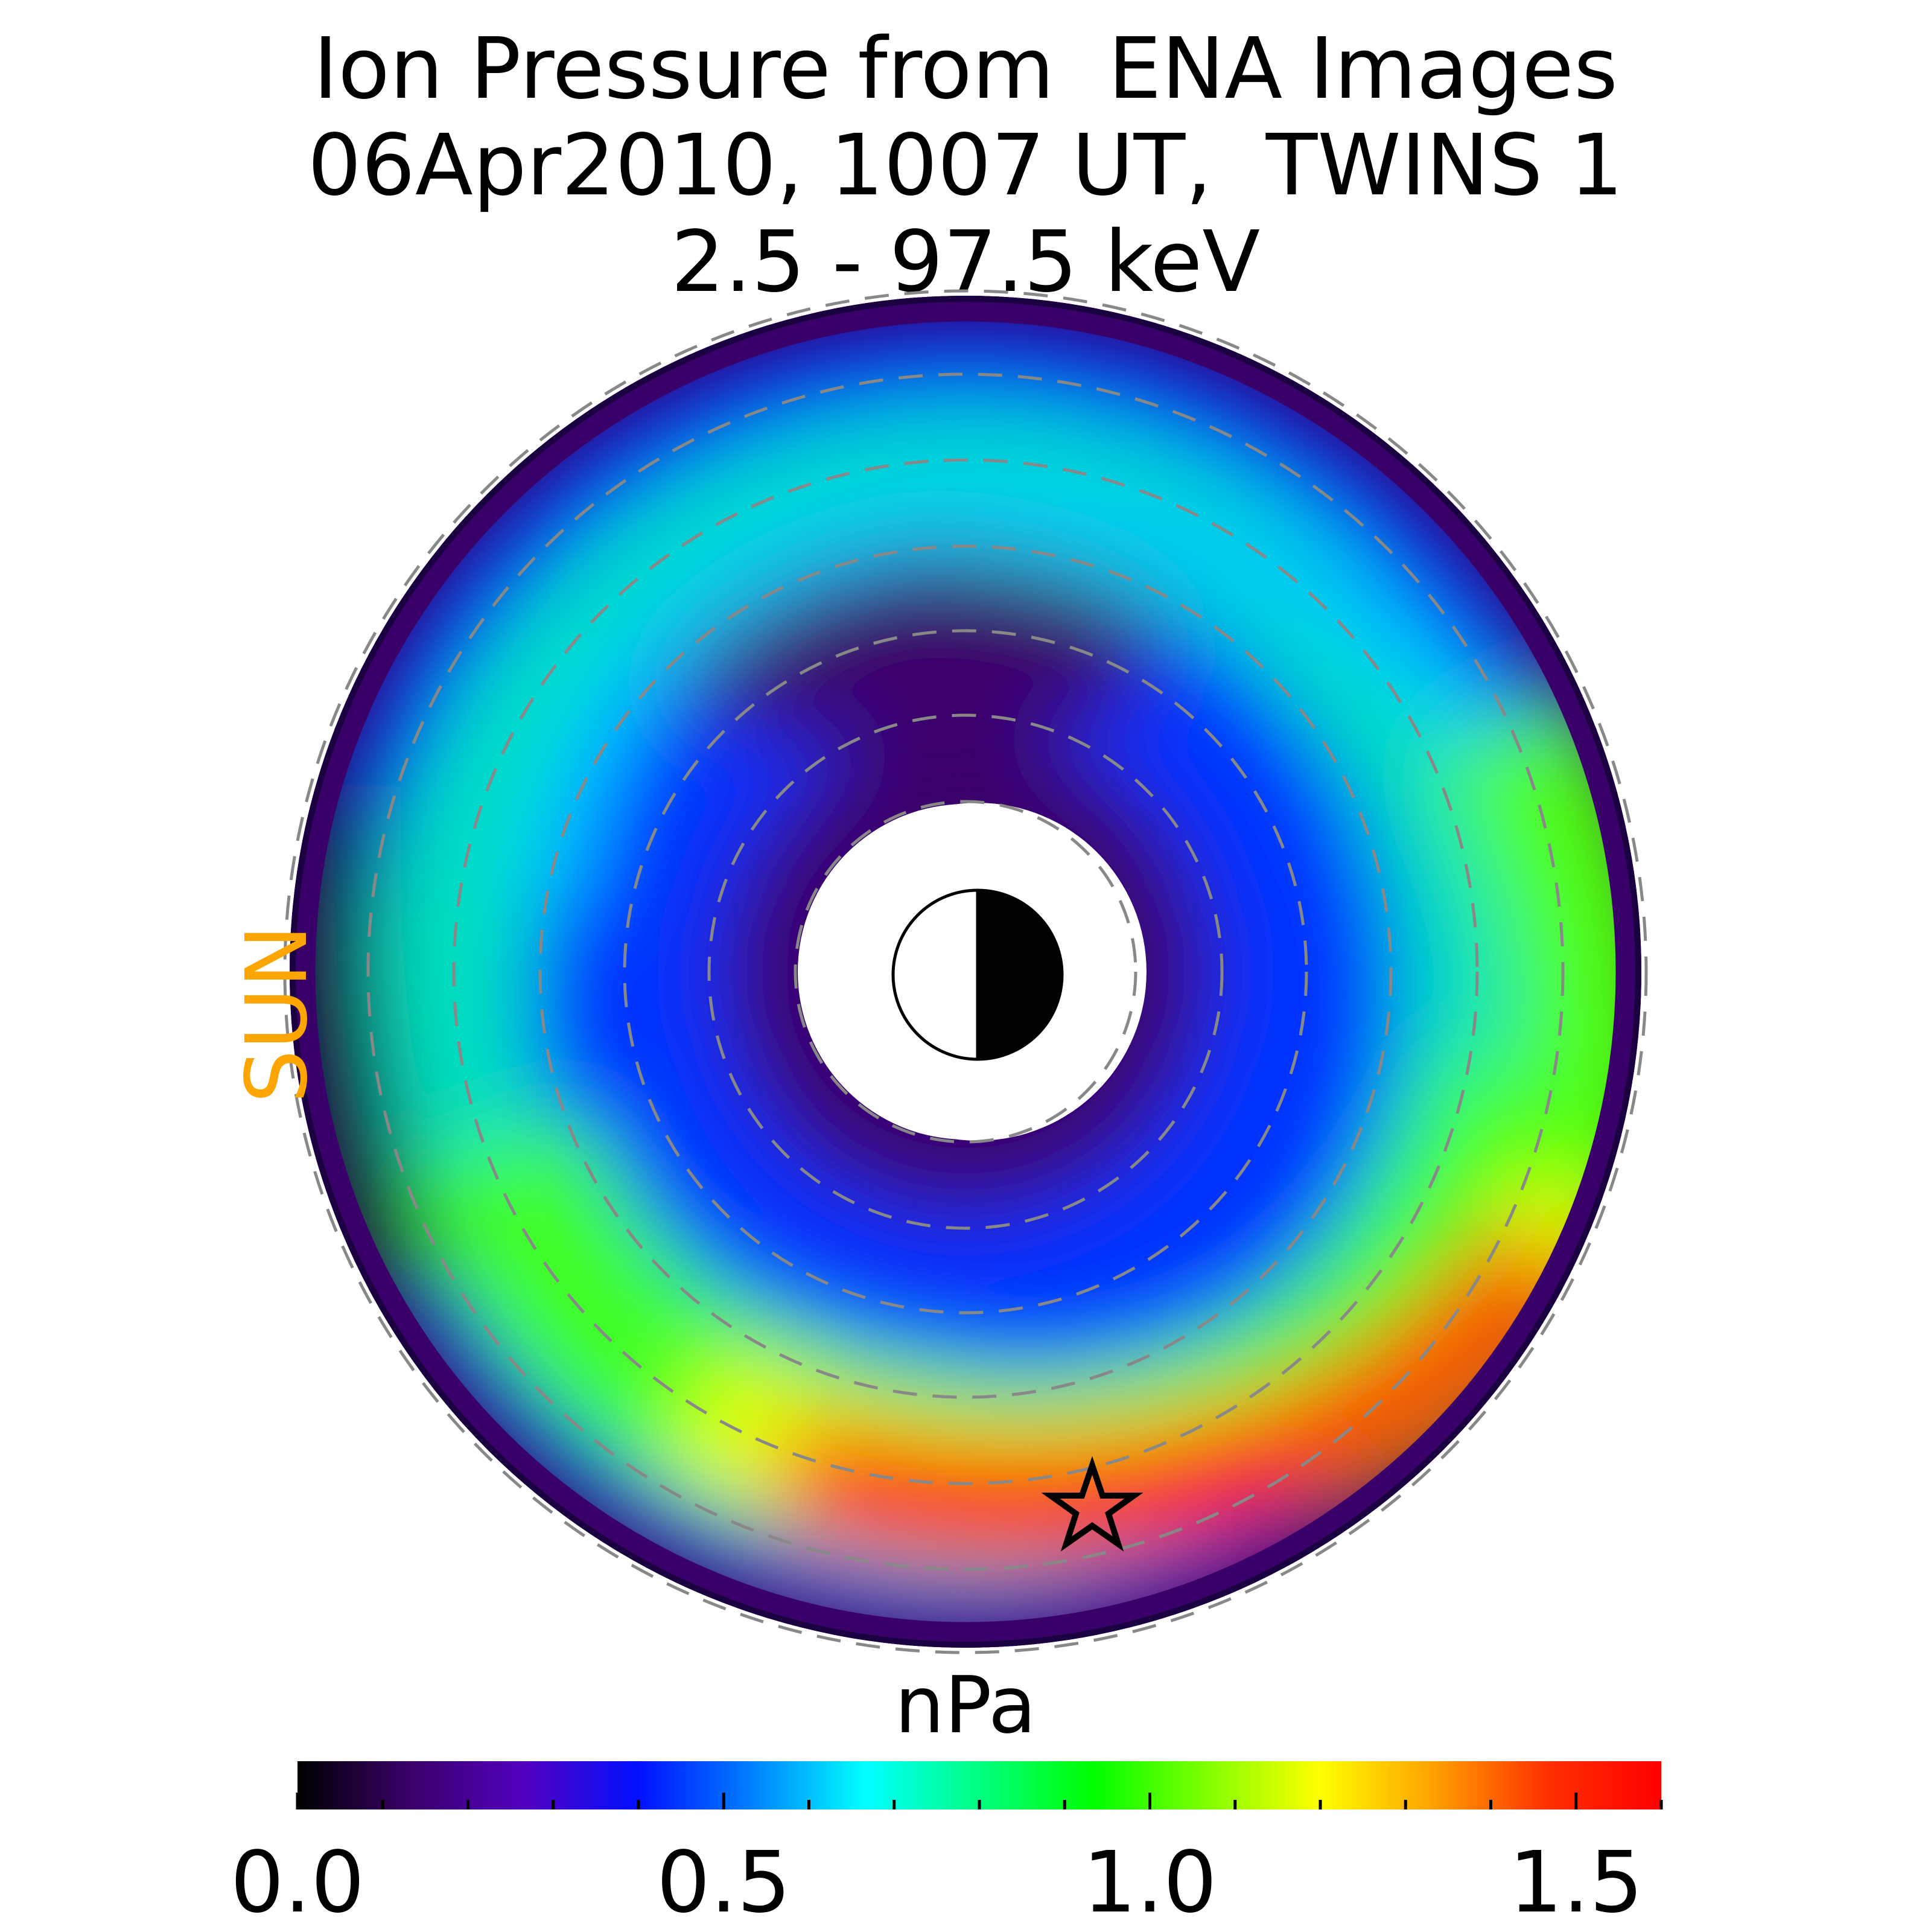 The width and height of the screenshot is (1931, 1932). Describe the element at coordinates (977, 974) in the screenshot. I see `earth-day-night-icon` at that location.